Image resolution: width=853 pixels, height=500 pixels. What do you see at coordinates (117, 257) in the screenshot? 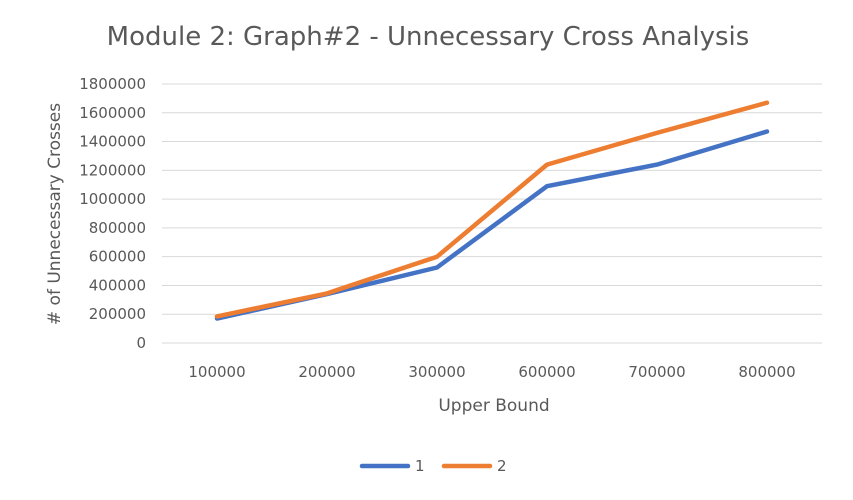
I see `y-tick-label: 600000` at bounding box center [117, 257].